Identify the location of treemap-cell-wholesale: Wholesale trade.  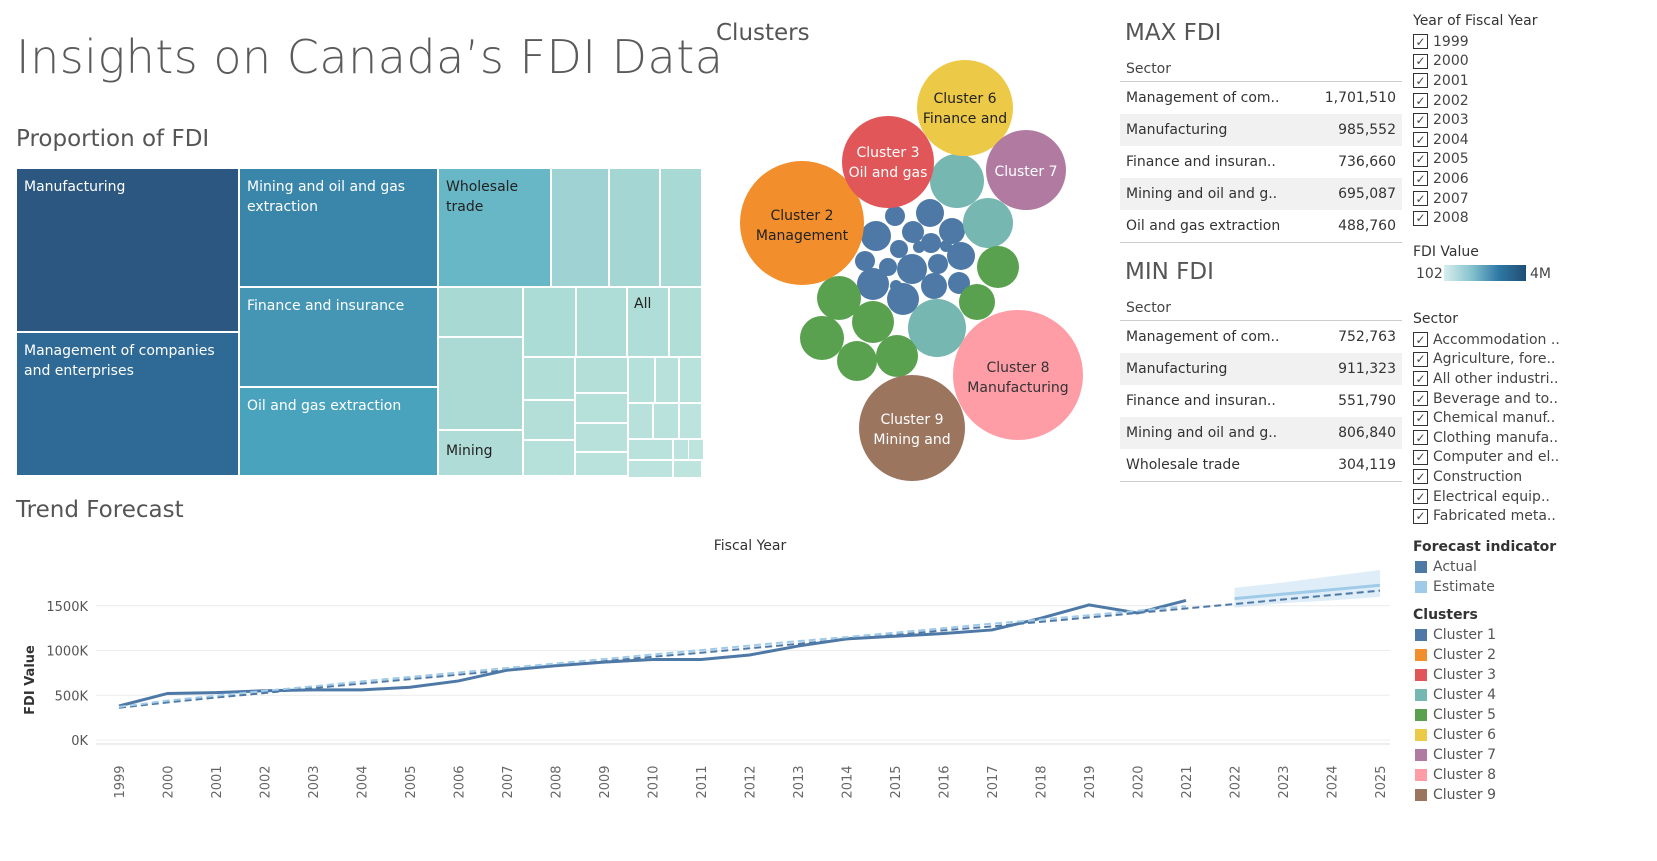
(494, 227).